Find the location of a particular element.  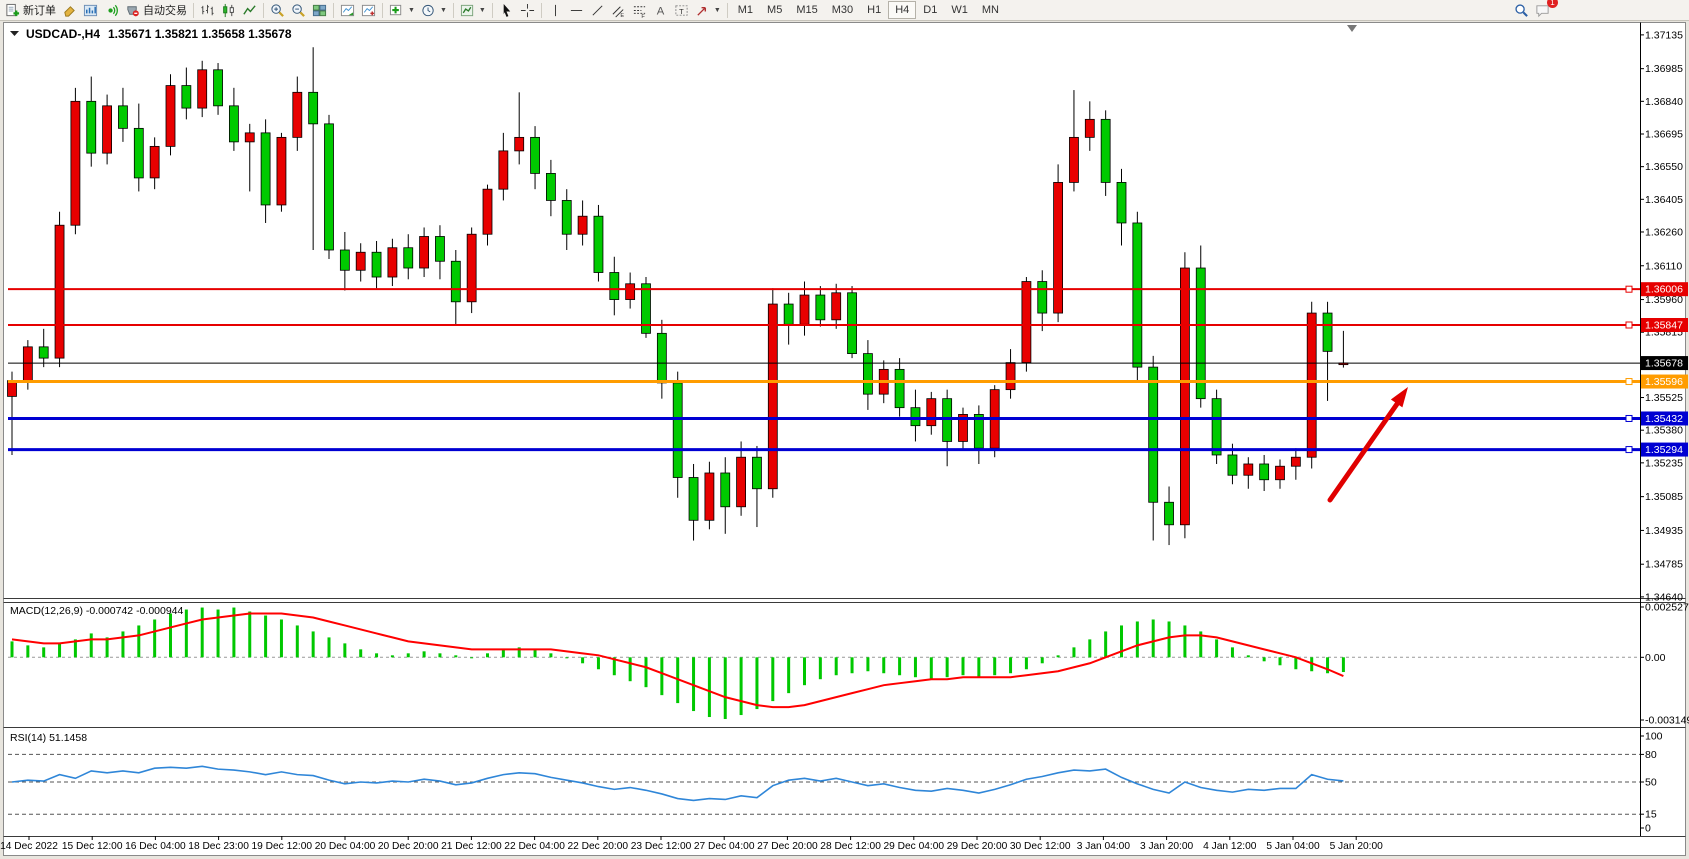

time-axis-label: 3 Jan 20:00 is located at coordinates (1167, 846).